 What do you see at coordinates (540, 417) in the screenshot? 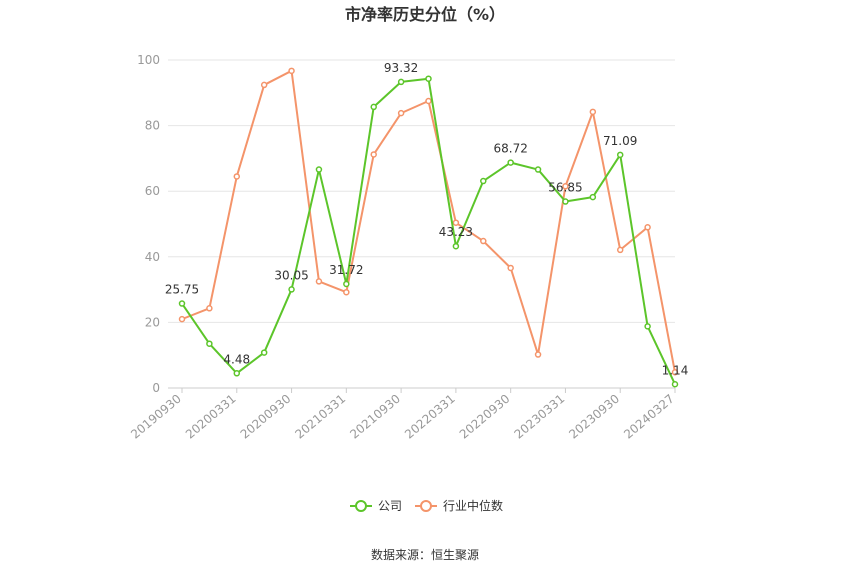
I see `x-tick-label: 20230331` at bounding box center [540, 417].